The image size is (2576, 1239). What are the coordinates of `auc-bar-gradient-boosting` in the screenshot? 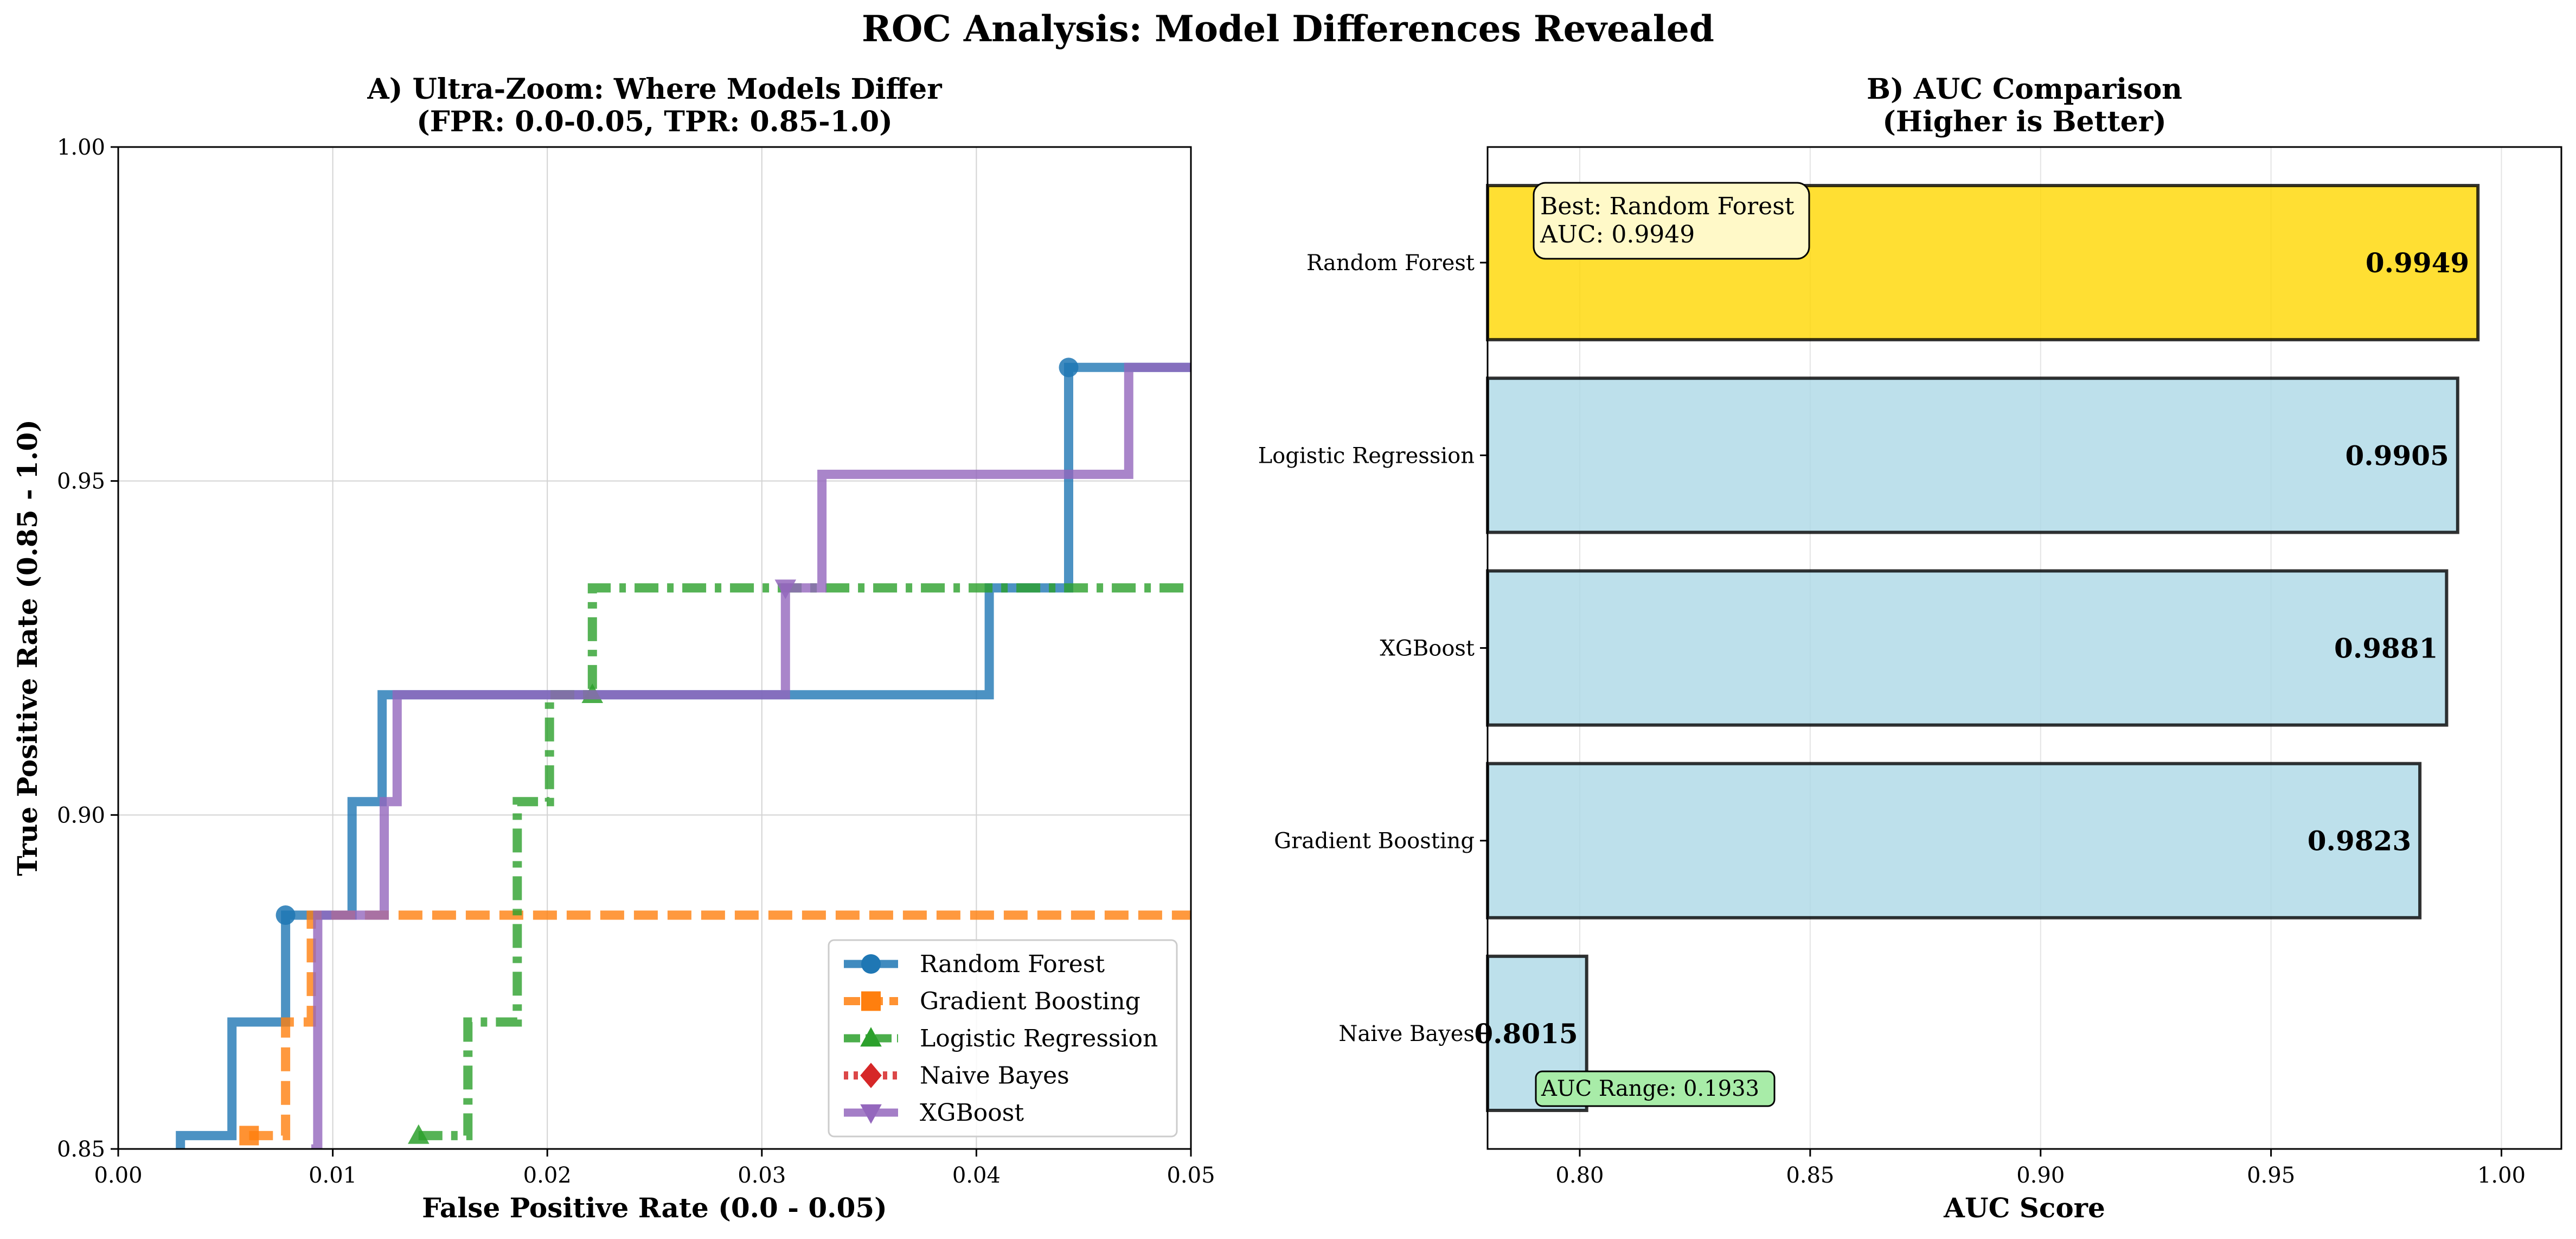 It's located at (1954, 840).